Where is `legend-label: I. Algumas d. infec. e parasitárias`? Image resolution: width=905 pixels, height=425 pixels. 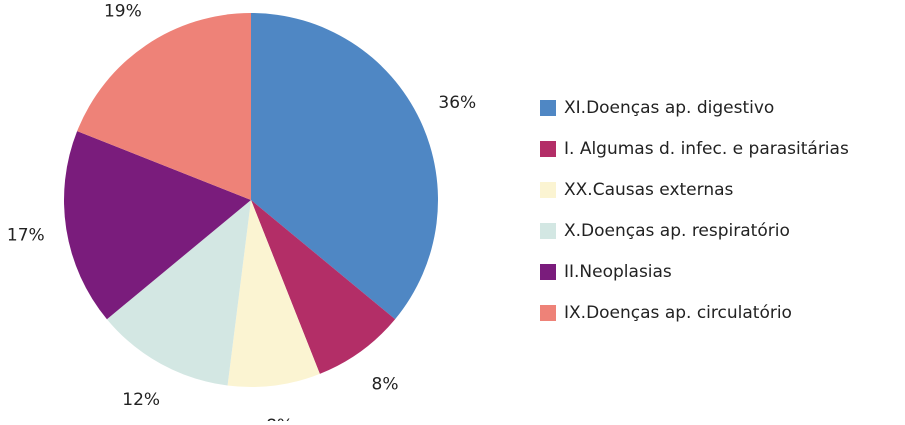 legend-label: I. Algumas d. infec. e parasitárias is located at coordinates (706, 149).